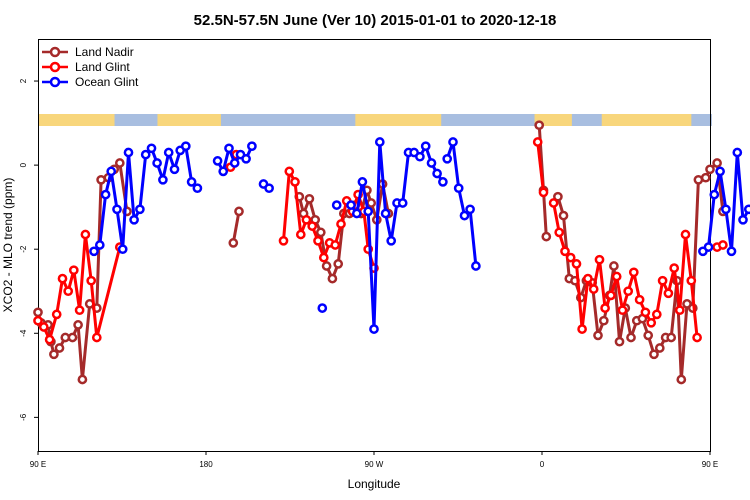 The height and width of the screenshot is (500, 750). I want to click on legend-label-land-glint: Land Glint, so click(102, 67).